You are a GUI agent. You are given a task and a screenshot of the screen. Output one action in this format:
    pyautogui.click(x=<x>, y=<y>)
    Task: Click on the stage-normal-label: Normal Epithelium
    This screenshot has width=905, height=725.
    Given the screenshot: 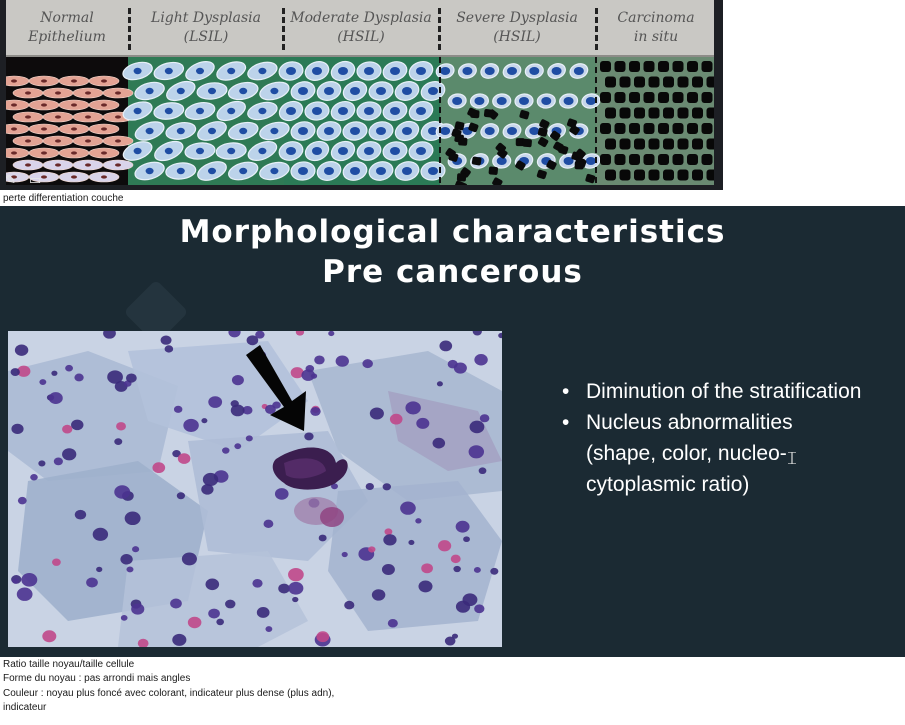 What is the action you would take?
    pyautogui.click(x=67, y=27)
    